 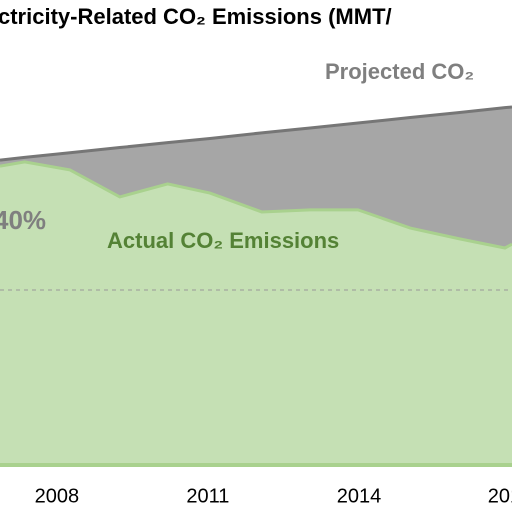 What do you see at coordinates (207, 496) in the screenshot?
I see `x-tick-label: 2011` at bounding box center [207, 496].